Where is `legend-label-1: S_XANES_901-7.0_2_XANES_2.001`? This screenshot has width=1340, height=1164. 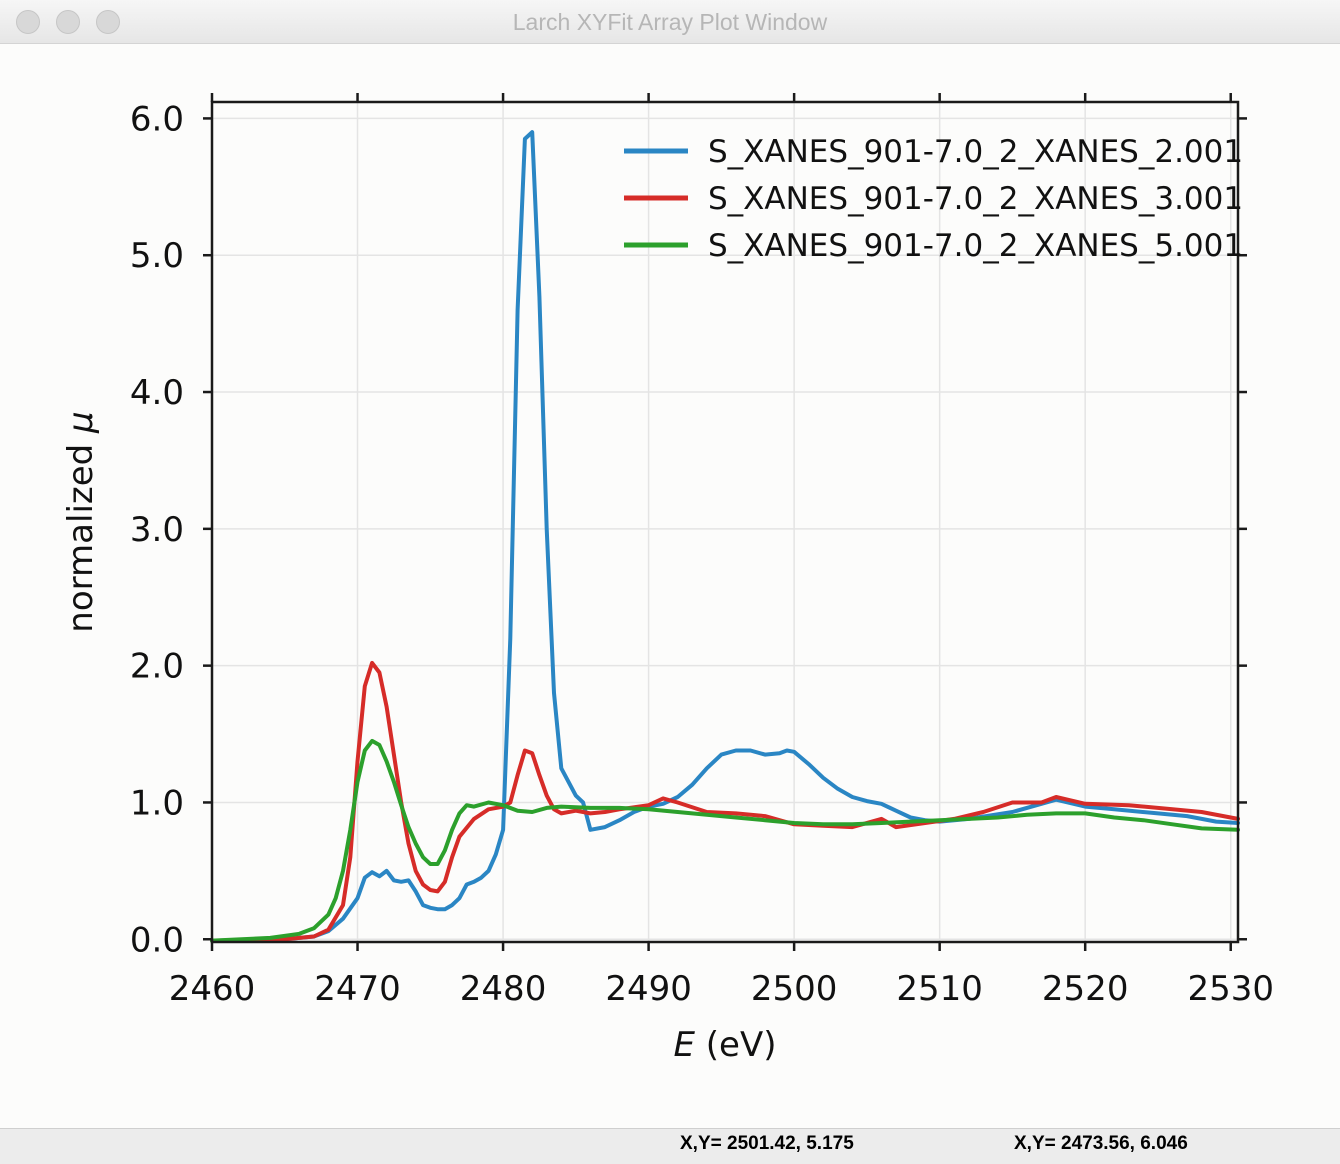 legend-label-1: S_XANES_901-7.0_2_XANES_2.001 is located at coordinates (975, 152).